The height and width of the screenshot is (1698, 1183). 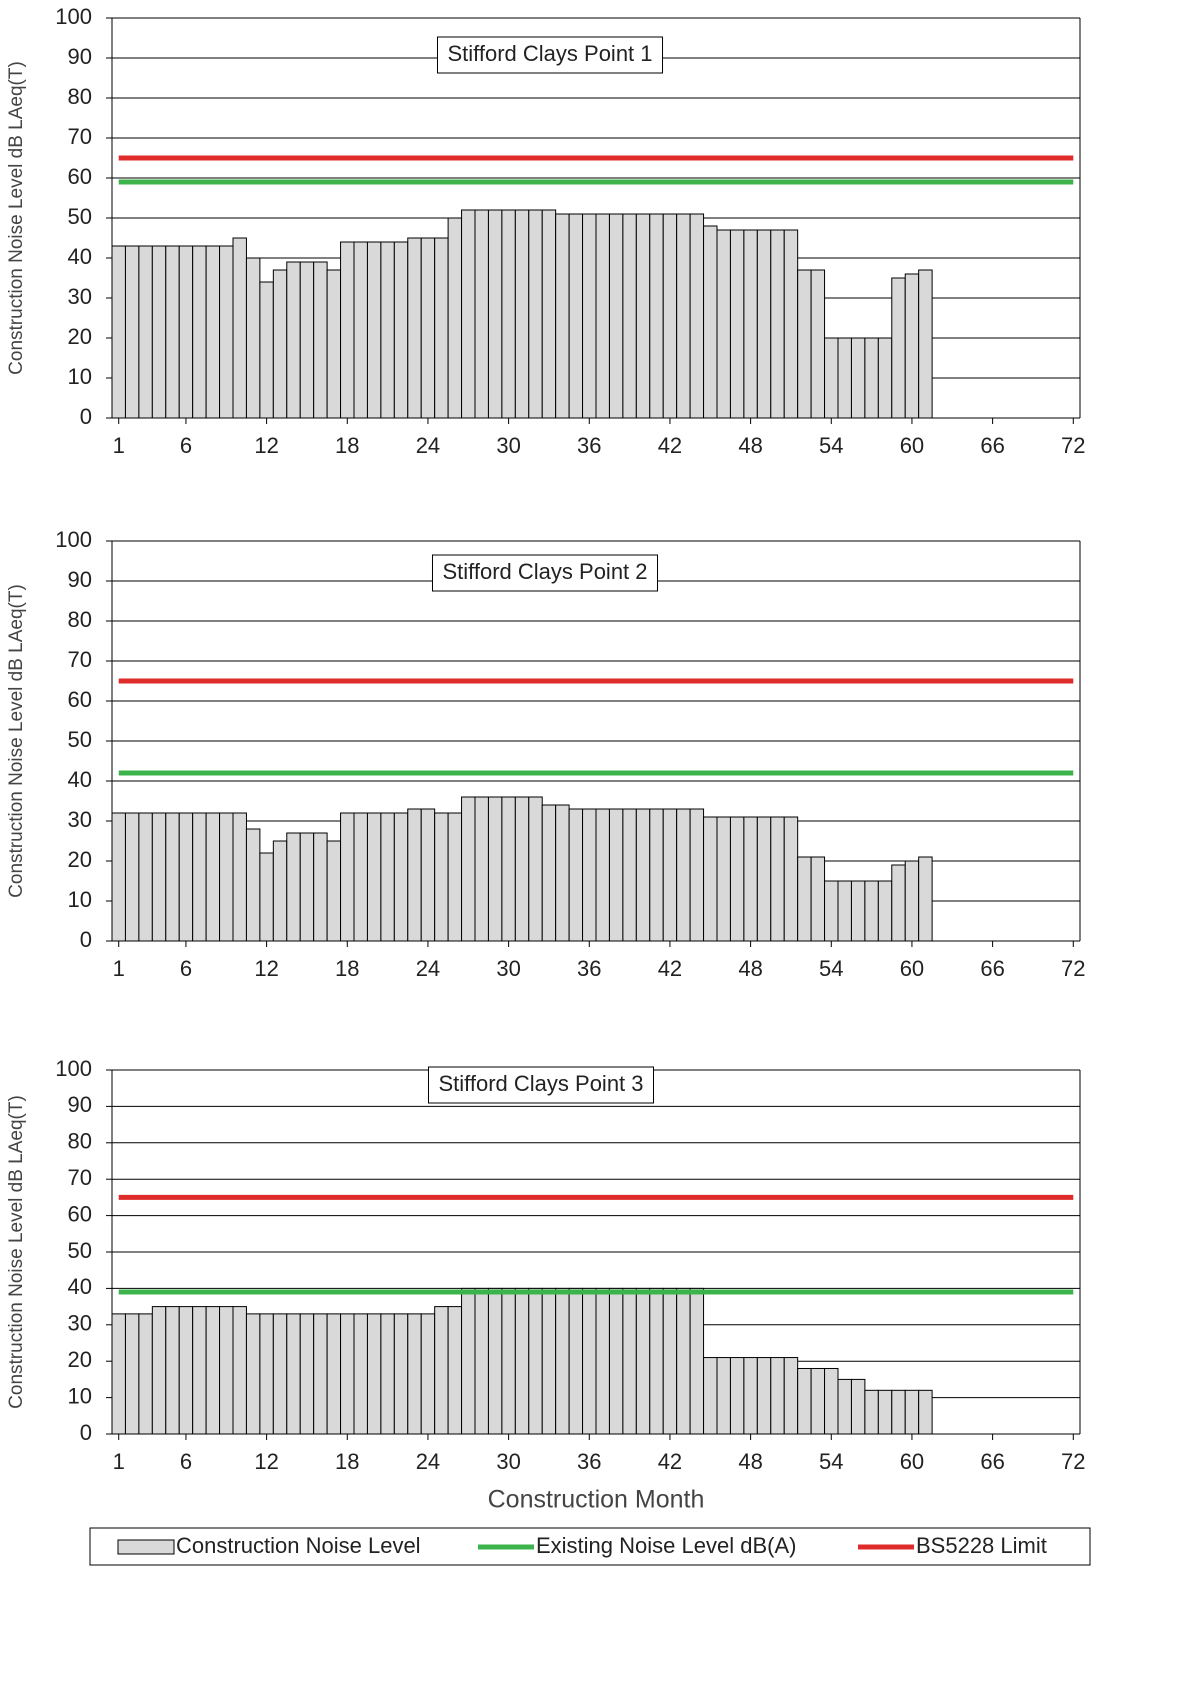 I want to click on y-axis-label: Construction Noise Level dB LAeq(T), so click(x=16, y=1252).